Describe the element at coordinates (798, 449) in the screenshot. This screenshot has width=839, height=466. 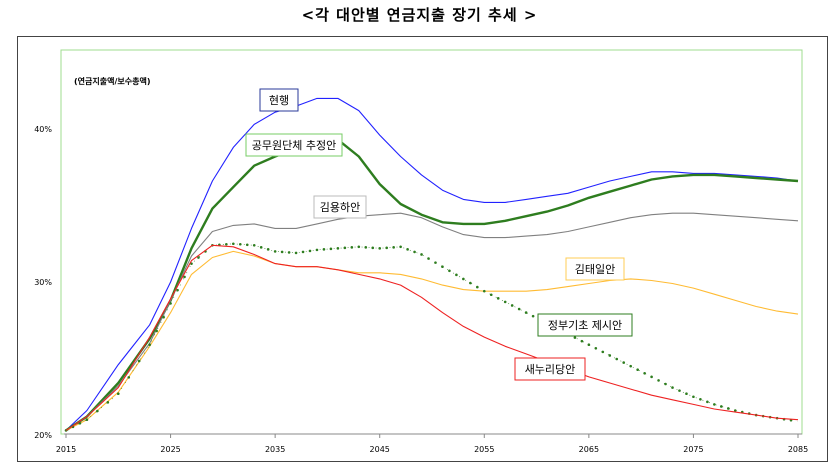
I see `x-tick-label: 2085` at that location.